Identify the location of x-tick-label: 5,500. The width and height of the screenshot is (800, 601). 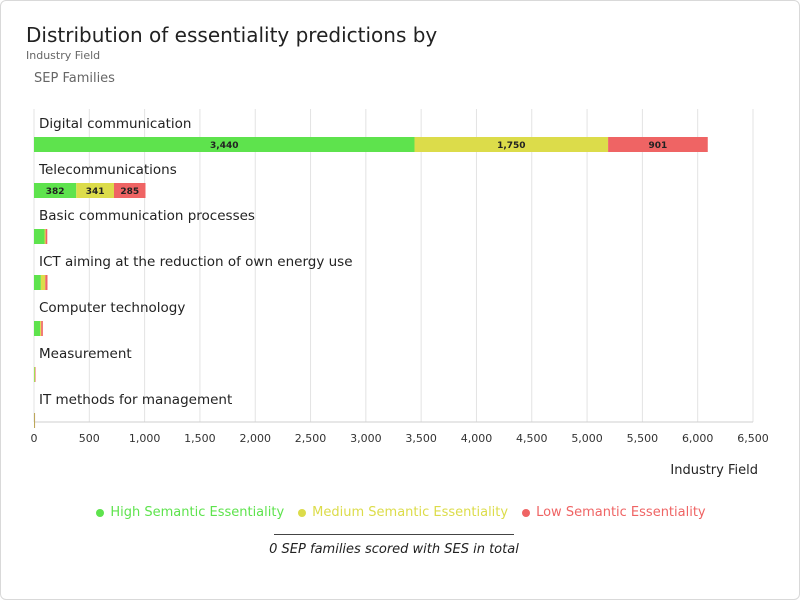
(643, 438).